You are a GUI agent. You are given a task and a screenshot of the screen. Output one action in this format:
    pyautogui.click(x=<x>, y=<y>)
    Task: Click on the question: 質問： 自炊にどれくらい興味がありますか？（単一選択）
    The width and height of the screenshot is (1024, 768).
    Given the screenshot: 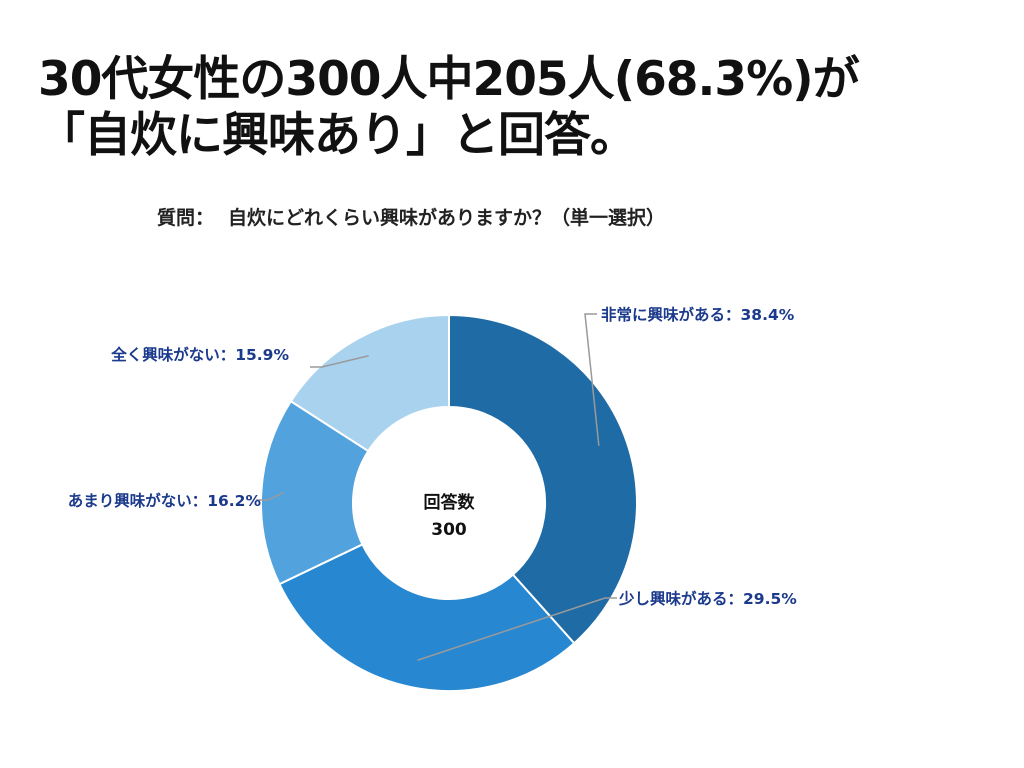 What is the action you would take?
    pyautogui.click(x=411, y=218)
    